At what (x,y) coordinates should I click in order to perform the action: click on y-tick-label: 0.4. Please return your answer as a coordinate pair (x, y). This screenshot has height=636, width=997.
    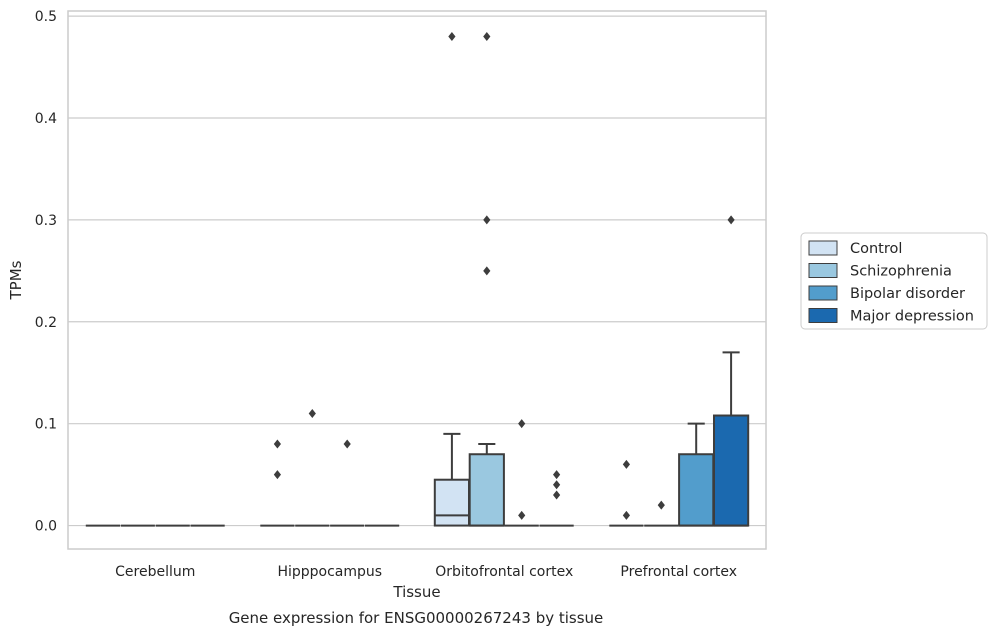
    Looking at the image, I should click on (46, 119).